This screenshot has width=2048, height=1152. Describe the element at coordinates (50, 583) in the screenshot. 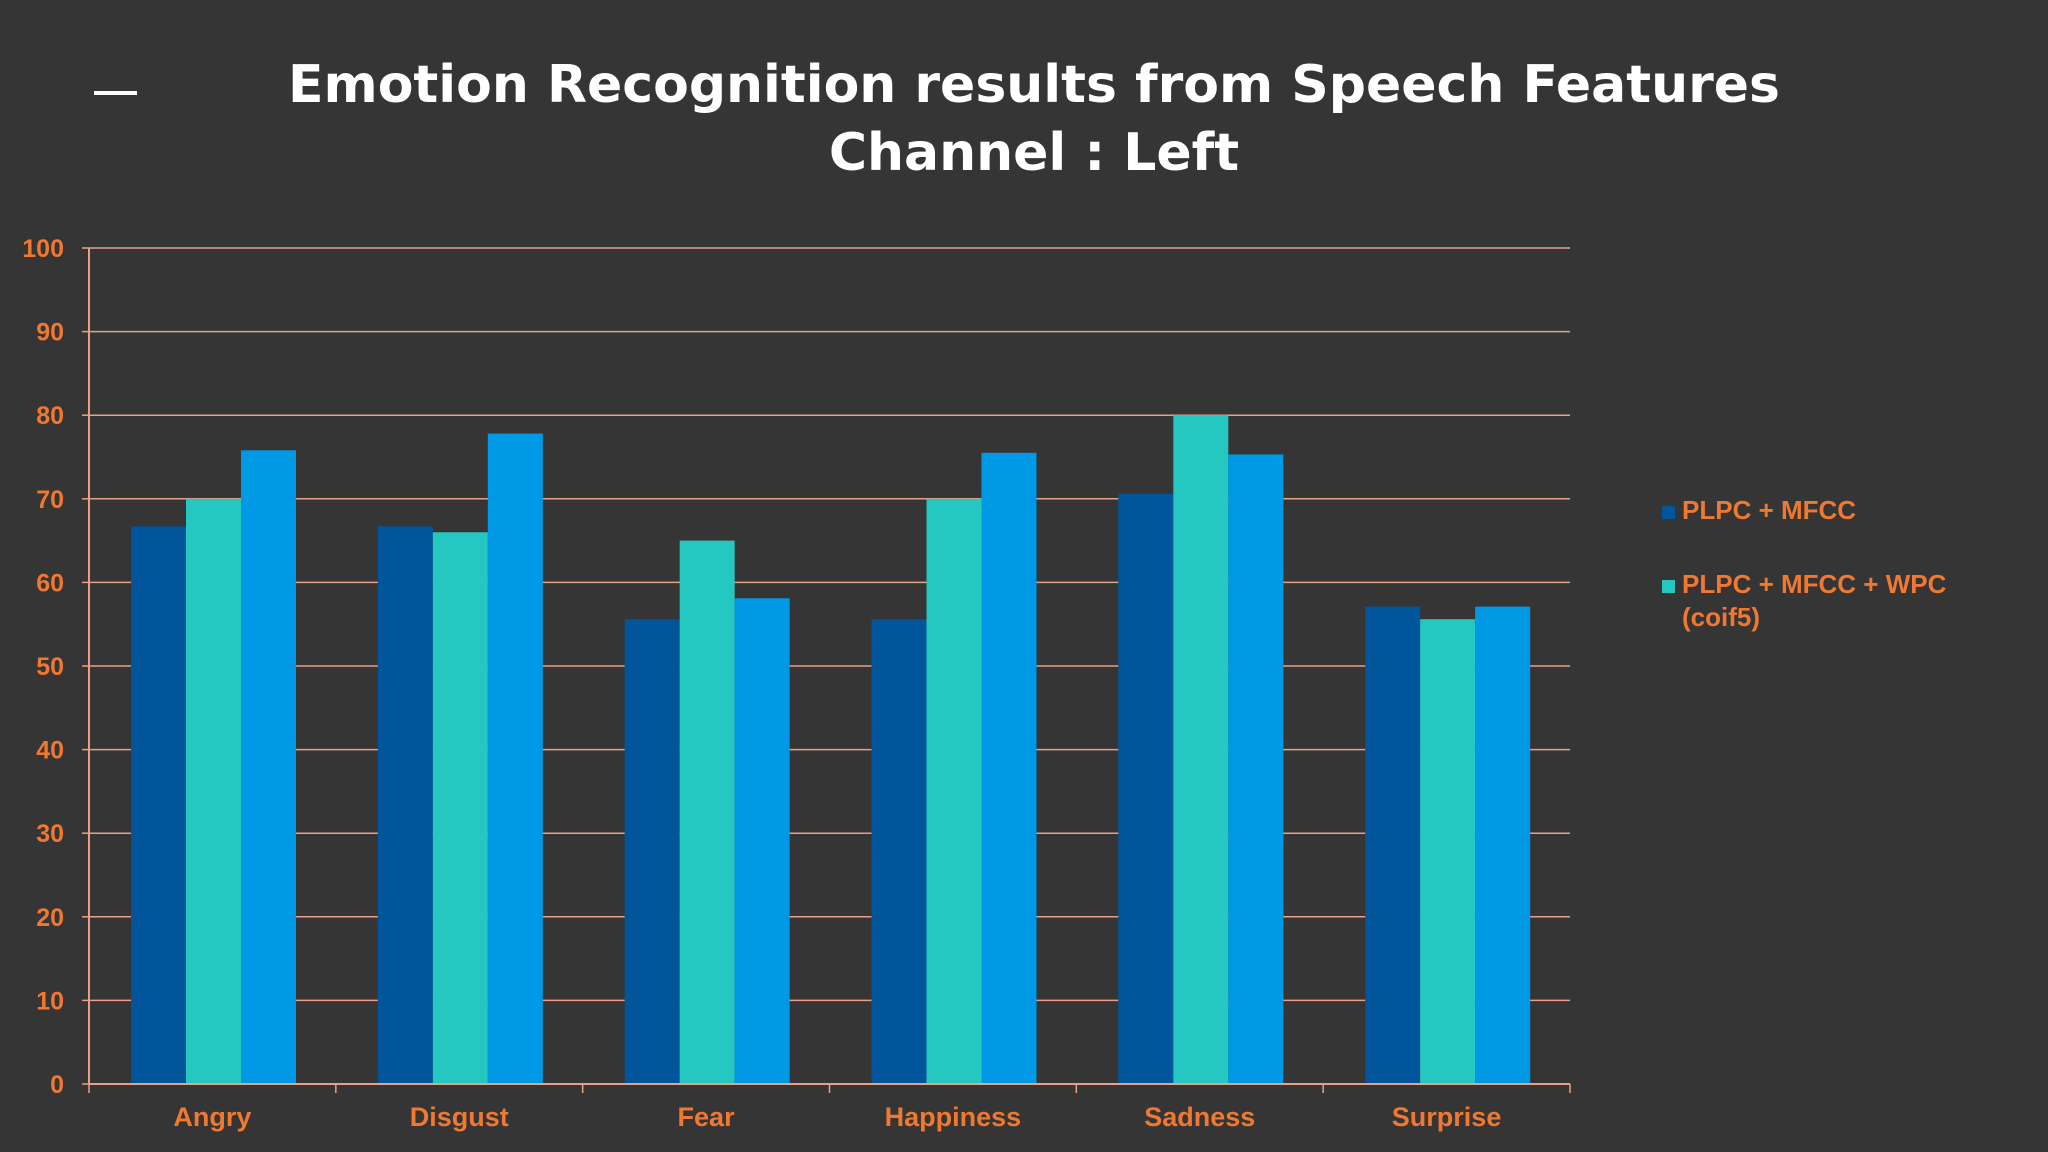

I see `y-tick-label-60: 60` at that location.